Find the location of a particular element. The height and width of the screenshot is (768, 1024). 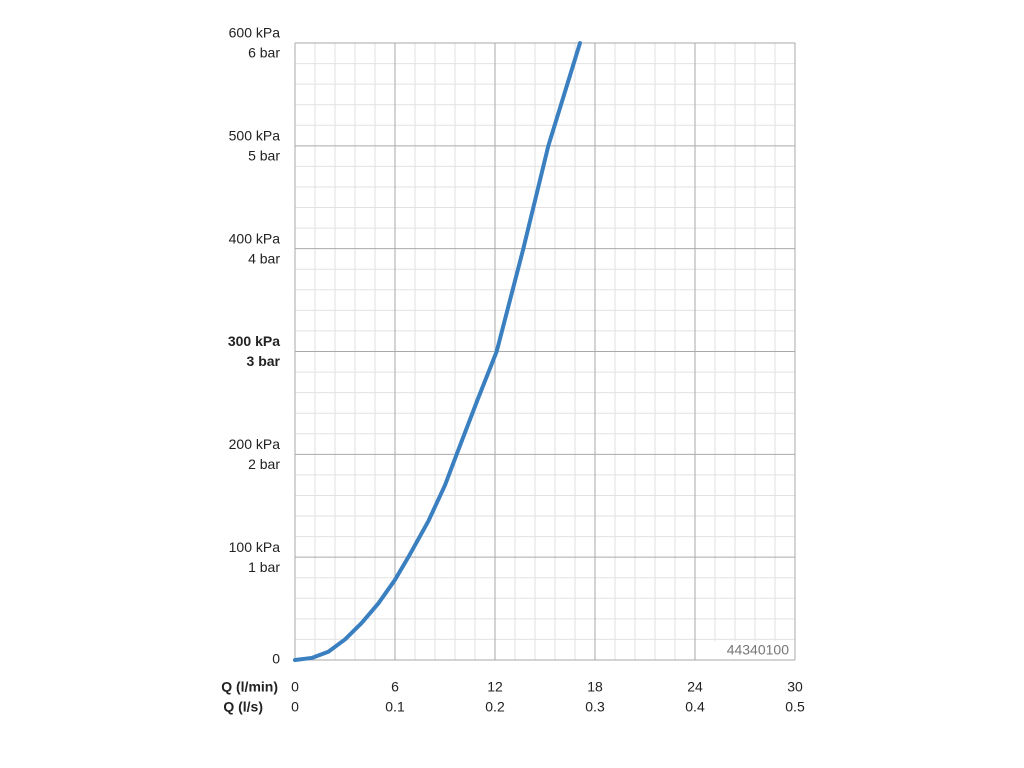

annotation: 44340100 is located at coordinates (758, 650).